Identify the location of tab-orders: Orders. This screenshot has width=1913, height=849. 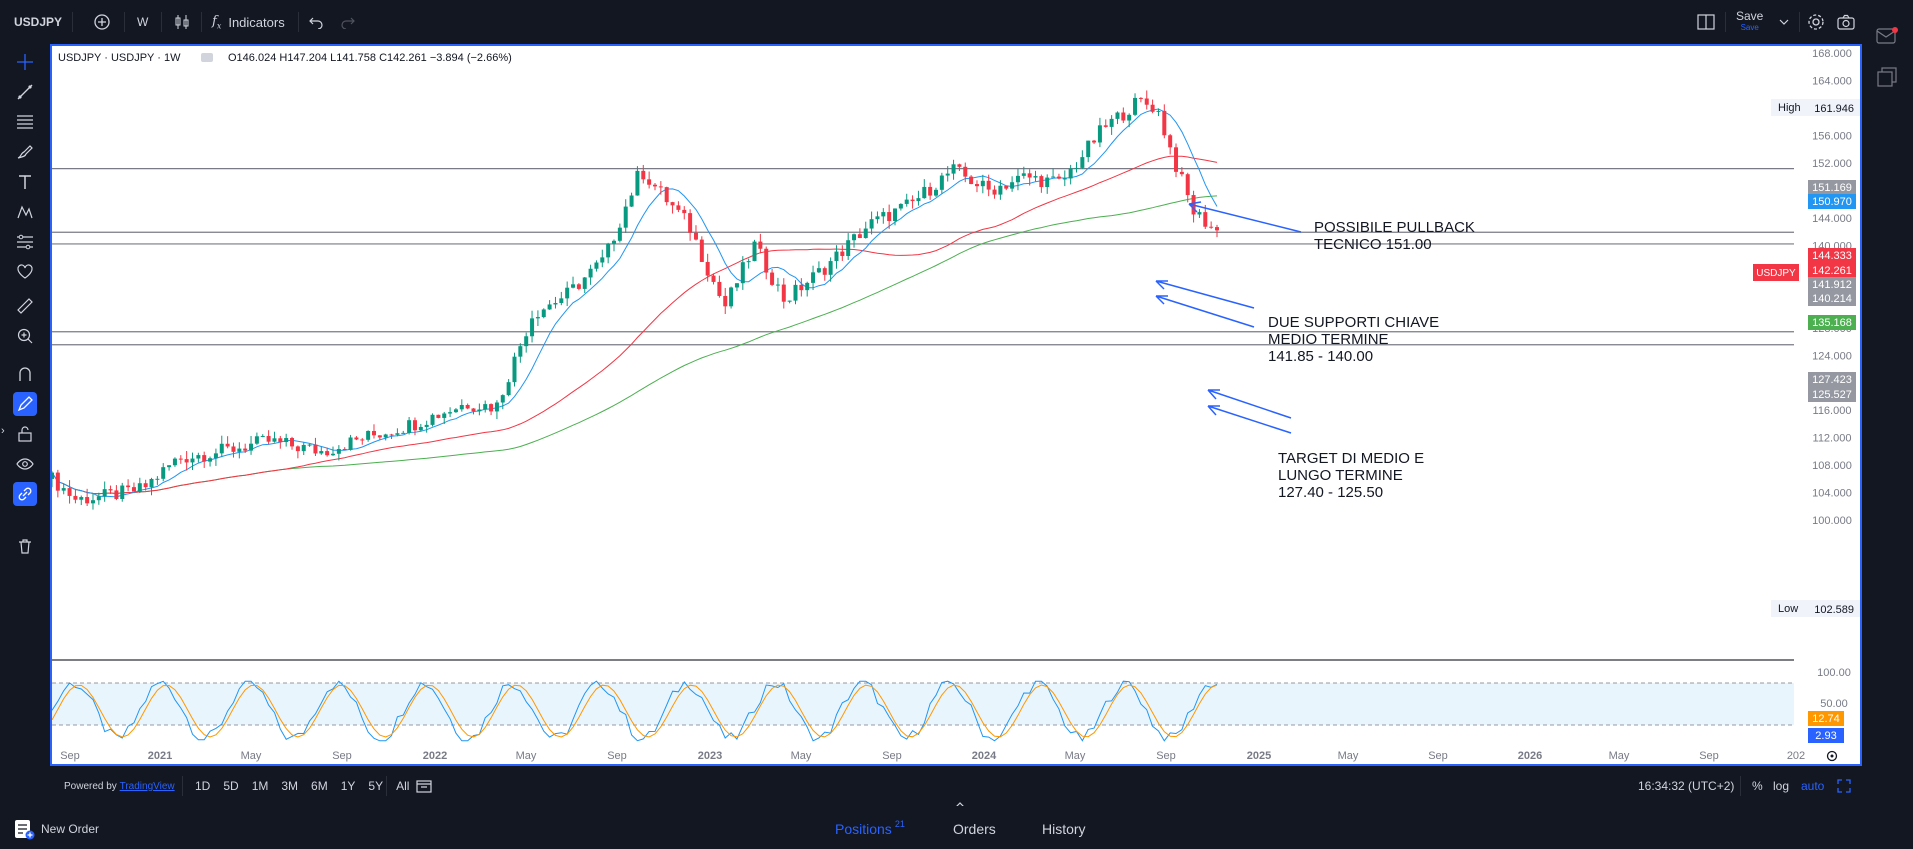
(974, 829).